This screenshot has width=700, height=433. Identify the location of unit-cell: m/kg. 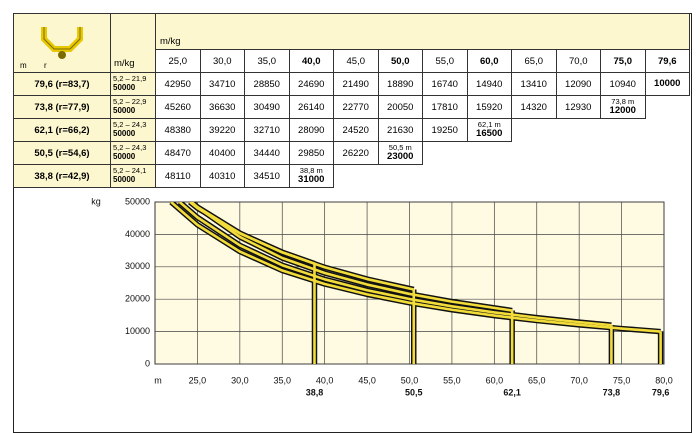
(133, 43).